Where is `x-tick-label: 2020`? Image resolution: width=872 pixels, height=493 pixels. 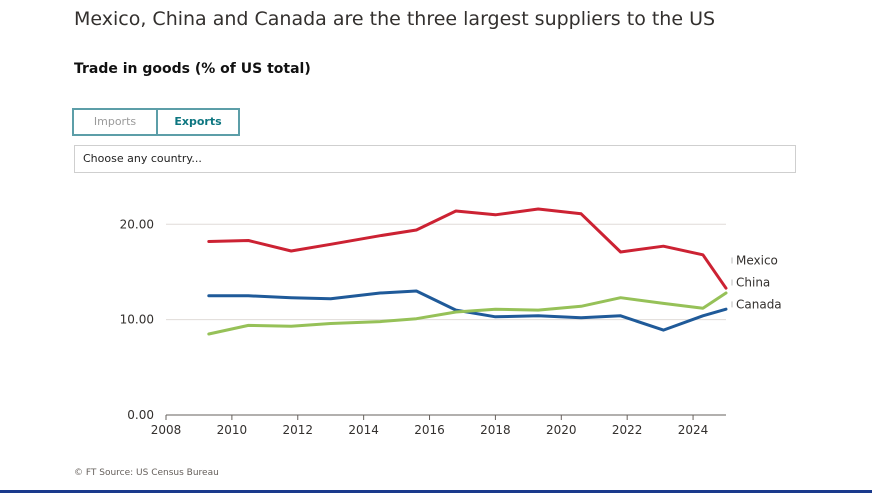
x-tick-label: 2020 is located at coordinates (561, 430).